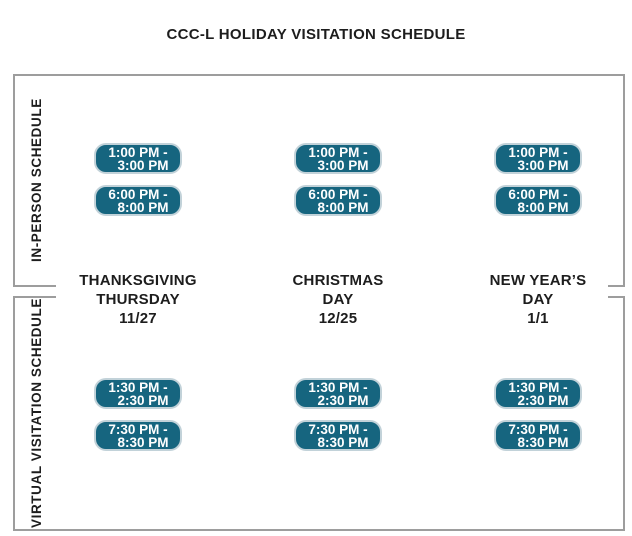 Image resolution: width=632 pixels, height=536 pixels. I want to click on holiday-headers-strip, so click(332, 301).